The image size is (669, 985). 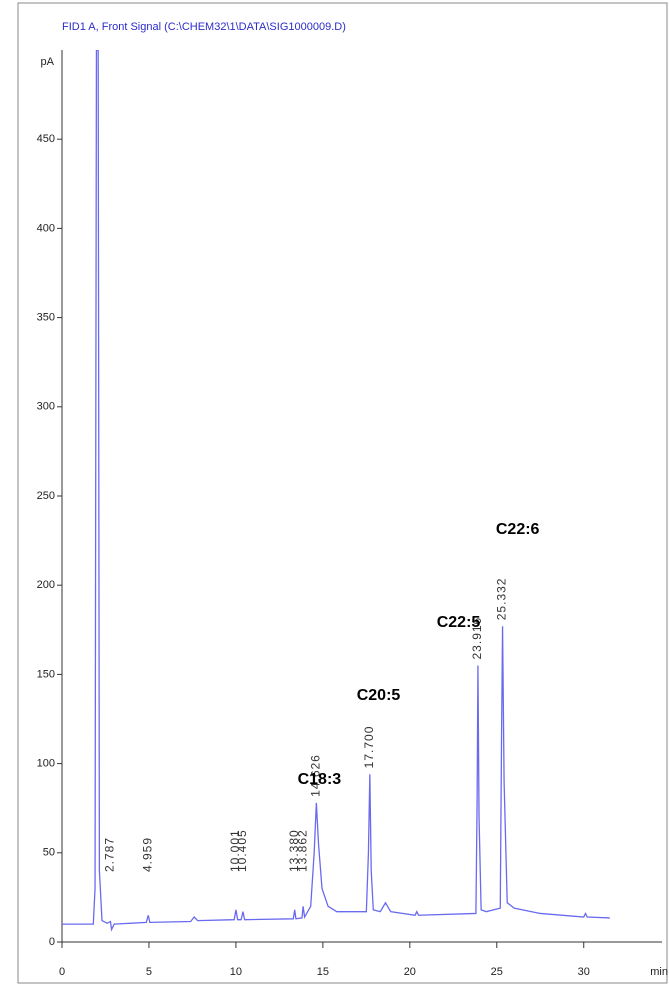 What do you see at coordinates (110, 854) in the screenshot?
I see `peak-label: 2.787` at bounding box center [110, 854].